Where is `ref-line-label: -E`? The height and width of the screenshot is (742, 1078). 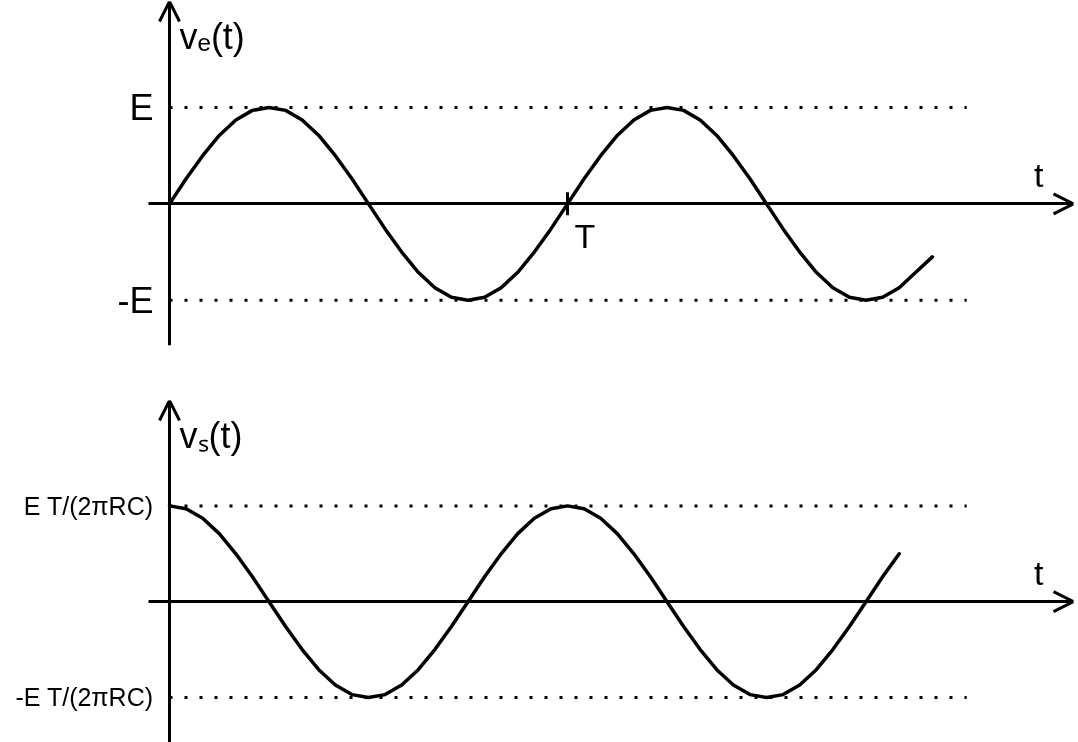 ref-line-label: -E is located at coordinates (135, 300).